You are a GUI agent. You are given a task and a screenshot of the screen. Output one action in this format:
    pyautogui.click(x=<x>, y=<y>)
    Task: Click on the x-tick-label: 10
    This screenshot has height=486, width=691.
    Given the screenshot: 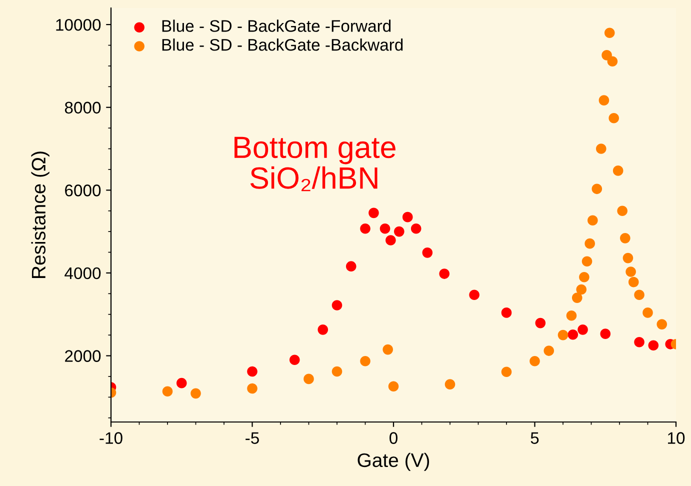 What is the action you would take?
    pyautogui.click(x=676, y=438)
    